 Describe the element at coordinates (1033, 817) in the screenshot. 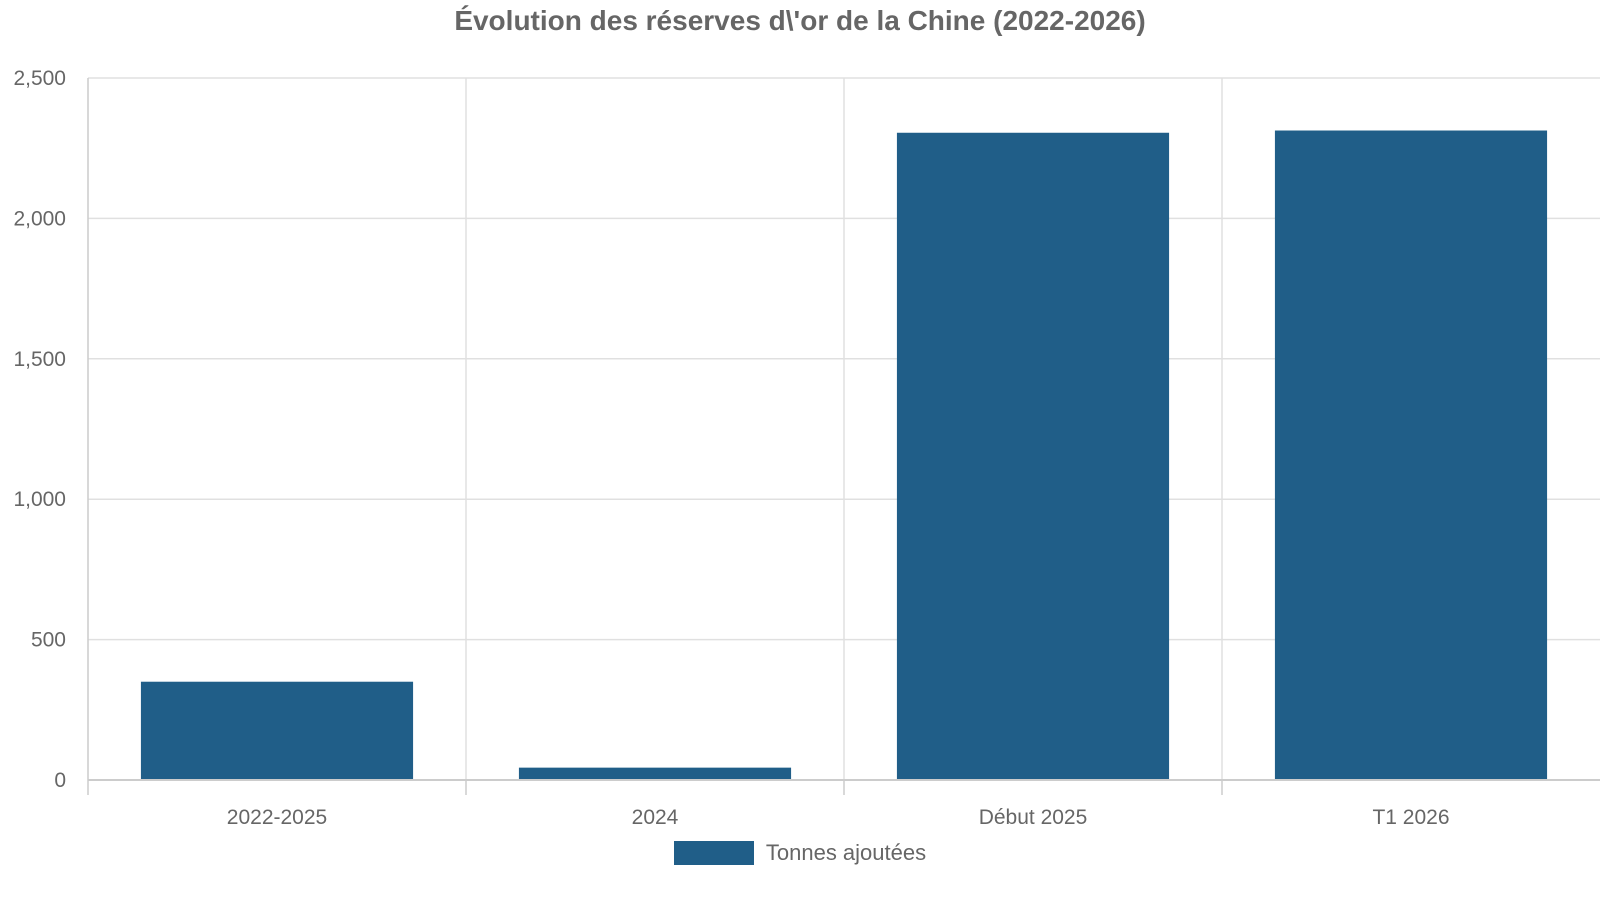

I see `x-tick-label: Début 2025` at that location.